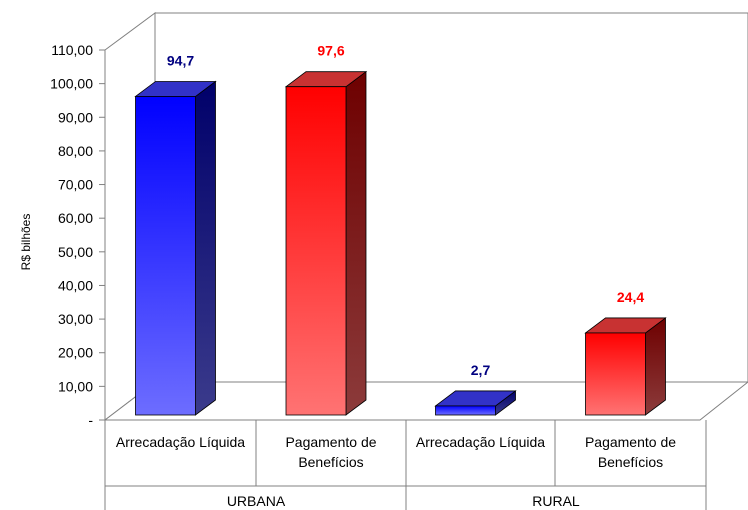 This screenshot has height=510, width=748. I want to click on category-axis-table, so click(405, 465).